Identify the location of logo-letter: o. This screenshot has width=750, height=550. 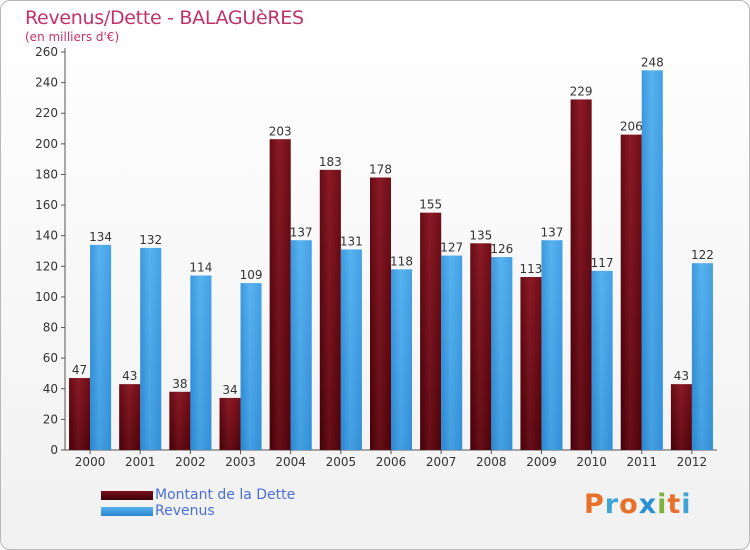
(629, 504).